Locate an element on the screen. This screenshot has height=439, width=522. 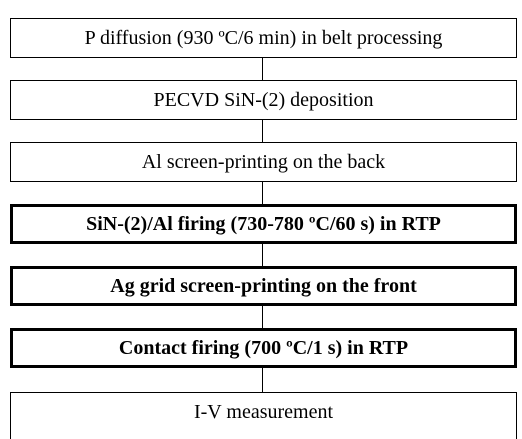
process-step: Ag grid screen-printing on the front is located at coordinates (263, 286).